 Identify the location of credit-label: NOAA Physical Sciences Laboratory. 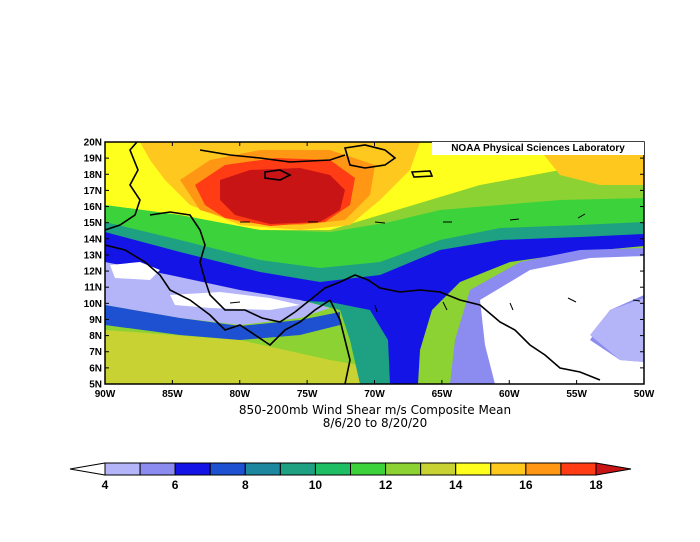
(538, 148).